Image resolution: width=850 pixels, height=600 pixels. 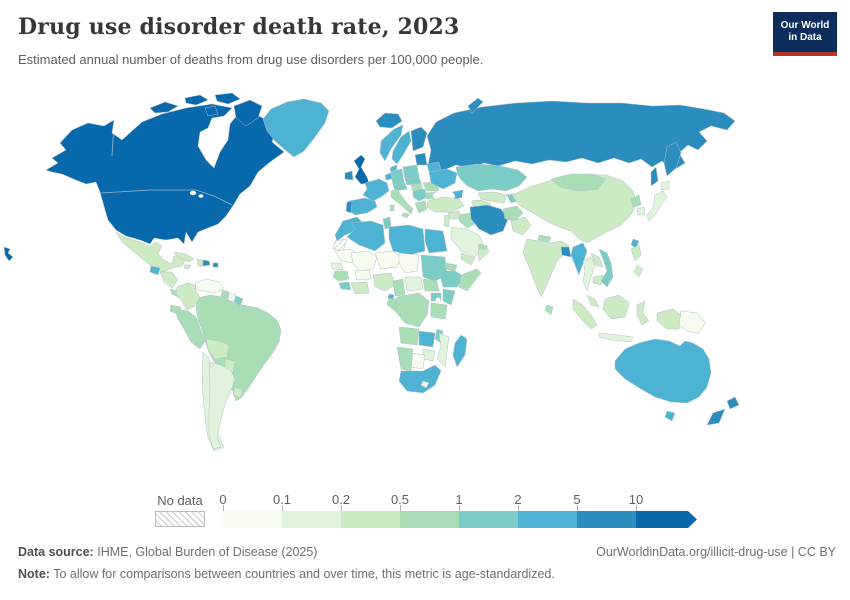 What do you see at coordinates (663, 371) in the screenshot?
I see `country-australia` at bounding box center [663, 371].